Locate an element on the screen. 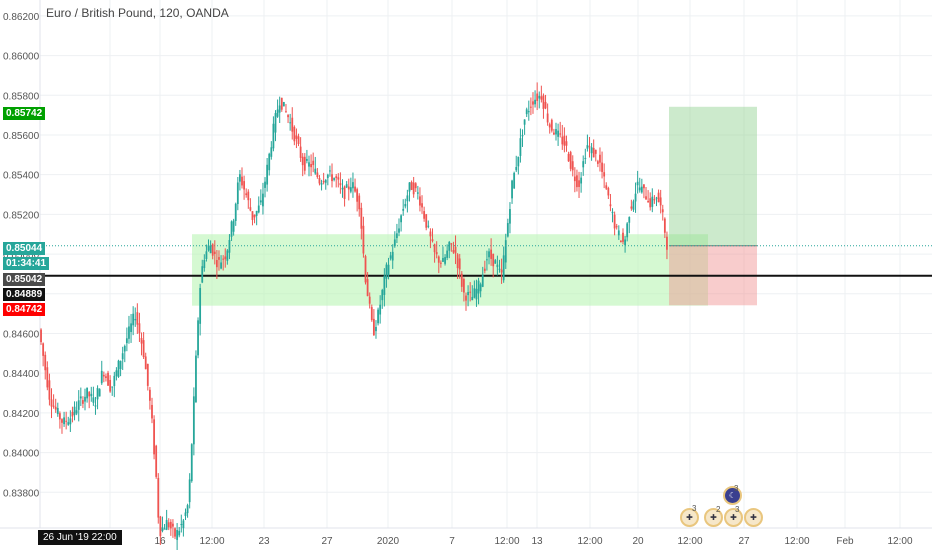  moon-icon: ☾ is located at coordinates (732, 495).